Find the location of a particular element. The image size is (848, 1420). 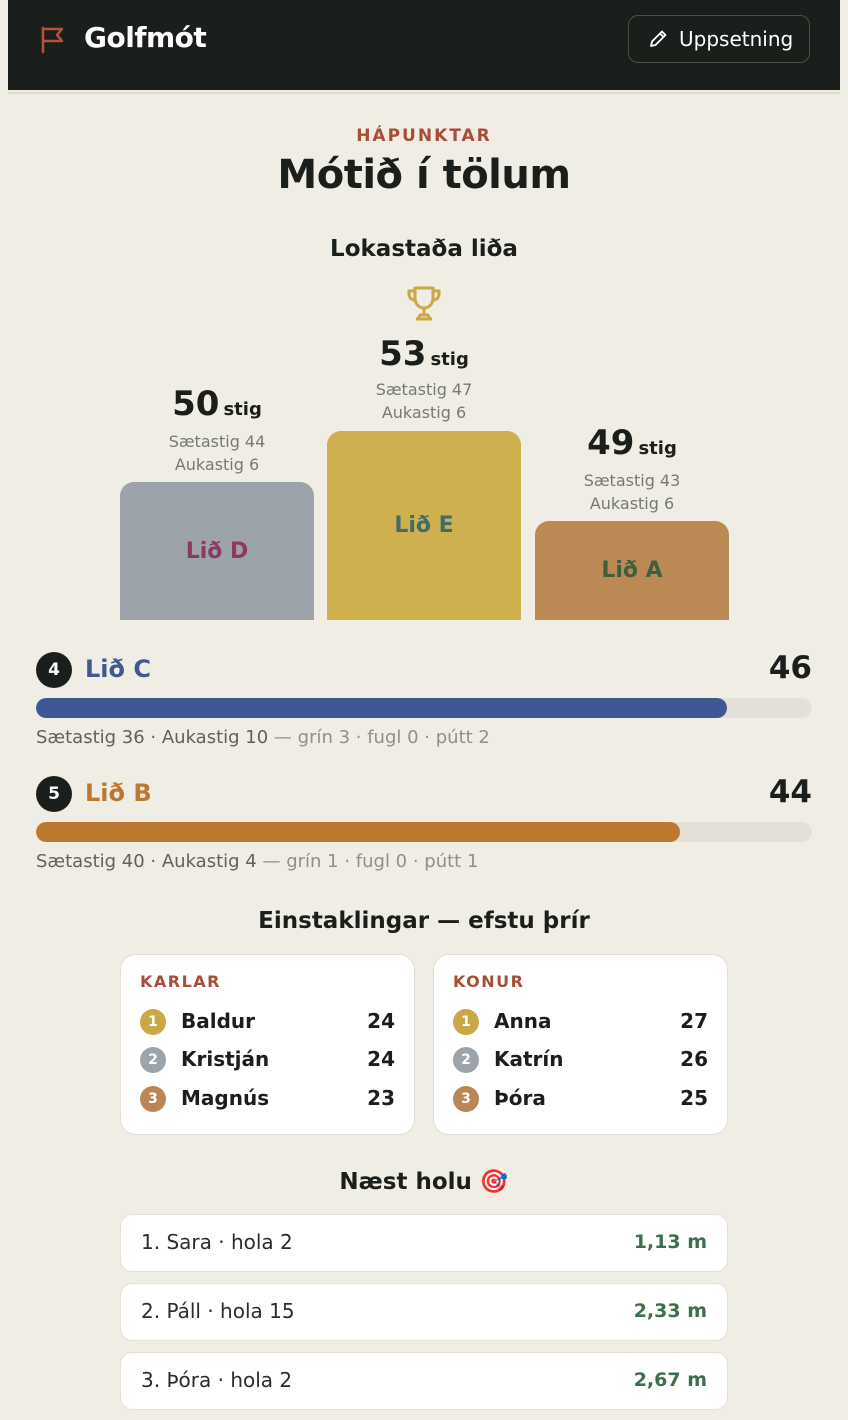

player-name: Katrín is located at coordinates (529, 1059).